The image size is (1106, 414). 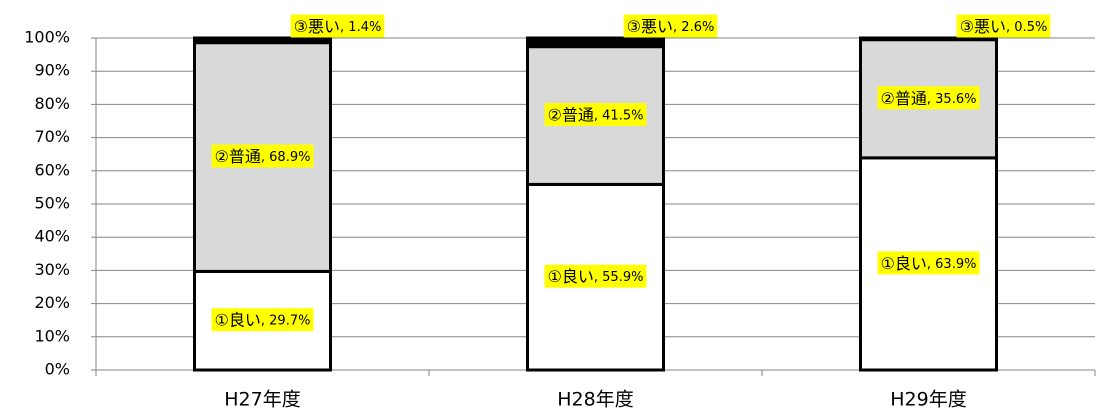 I want to click on data-label-text: ③悪い, 2.6%, so click(x=671, y=26).